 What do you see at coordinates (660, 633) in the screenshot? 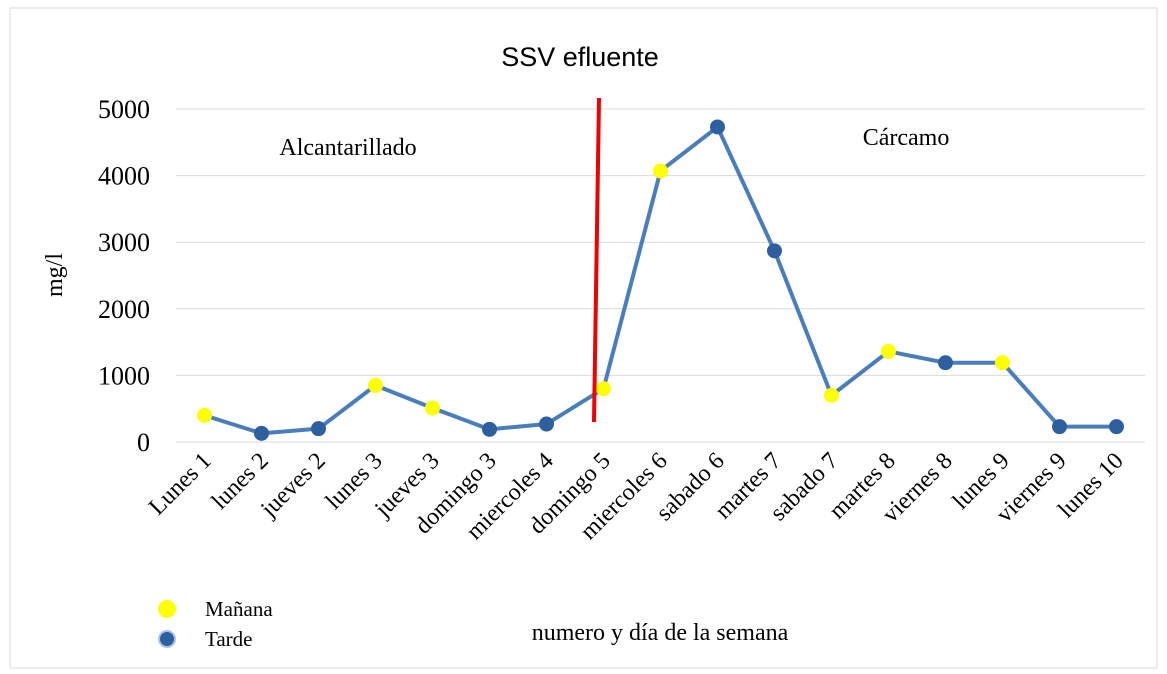
I see `x-axis-label: numero y día de la semana` at bounding box center [660, 633].